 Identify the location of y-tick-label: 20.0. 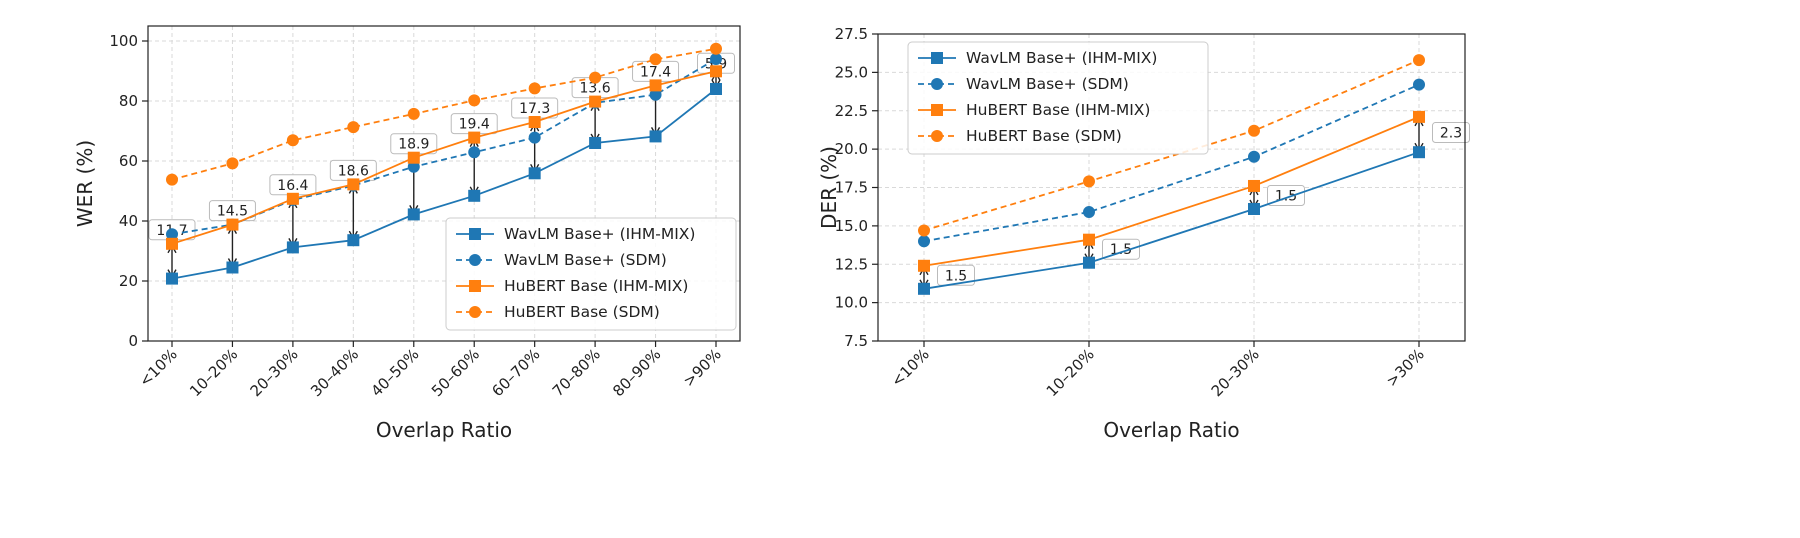
(851, 149).